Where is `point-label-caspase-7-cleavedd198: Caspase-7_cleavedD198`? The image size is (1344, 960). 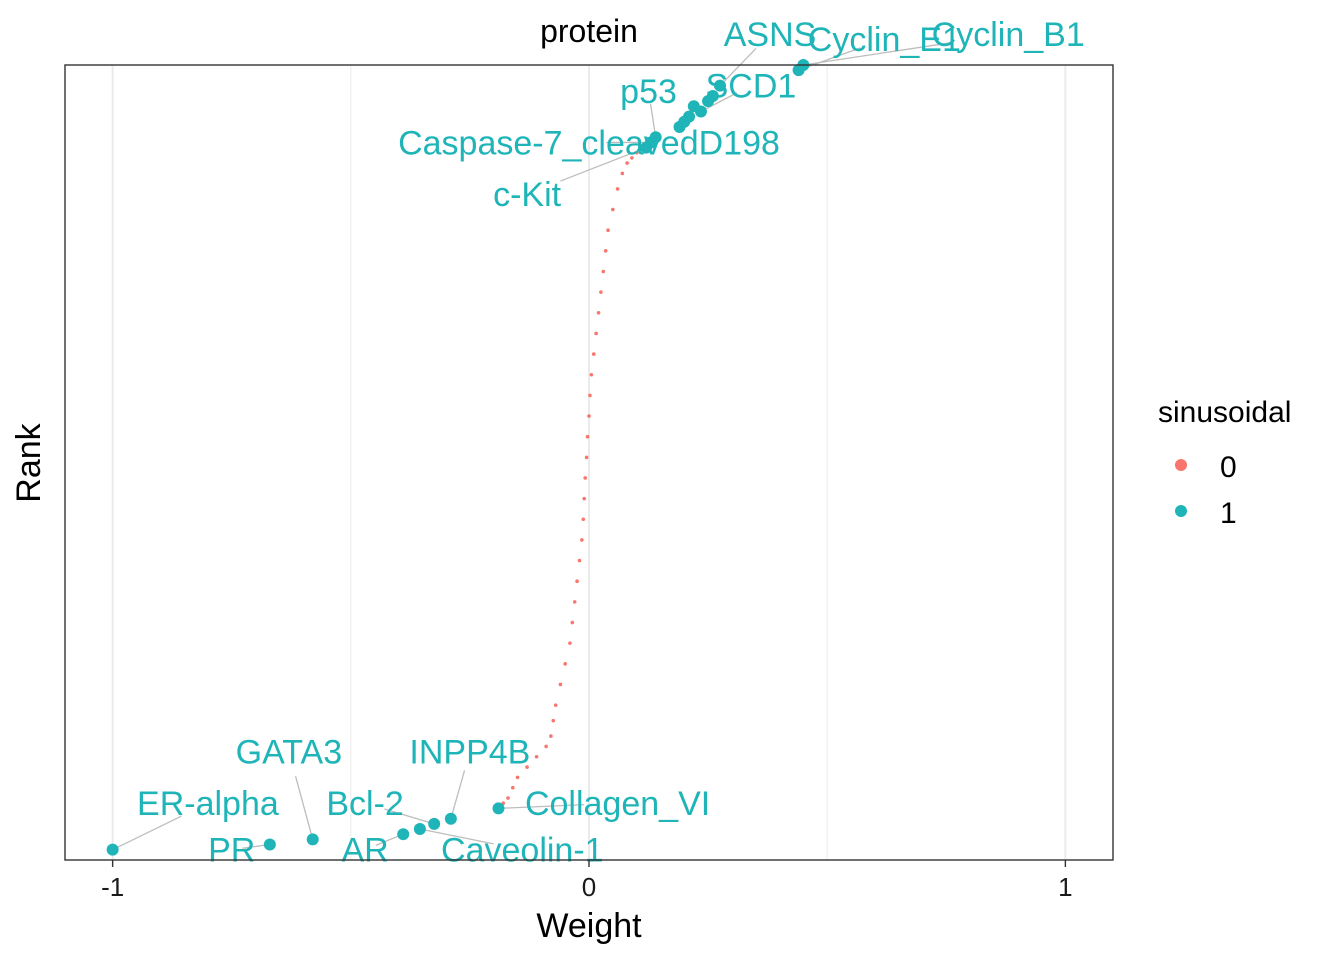
point-label-caspase-7-cleavedd198: Caspase-7_cleavedD198 is located at coordinates (589, 143).